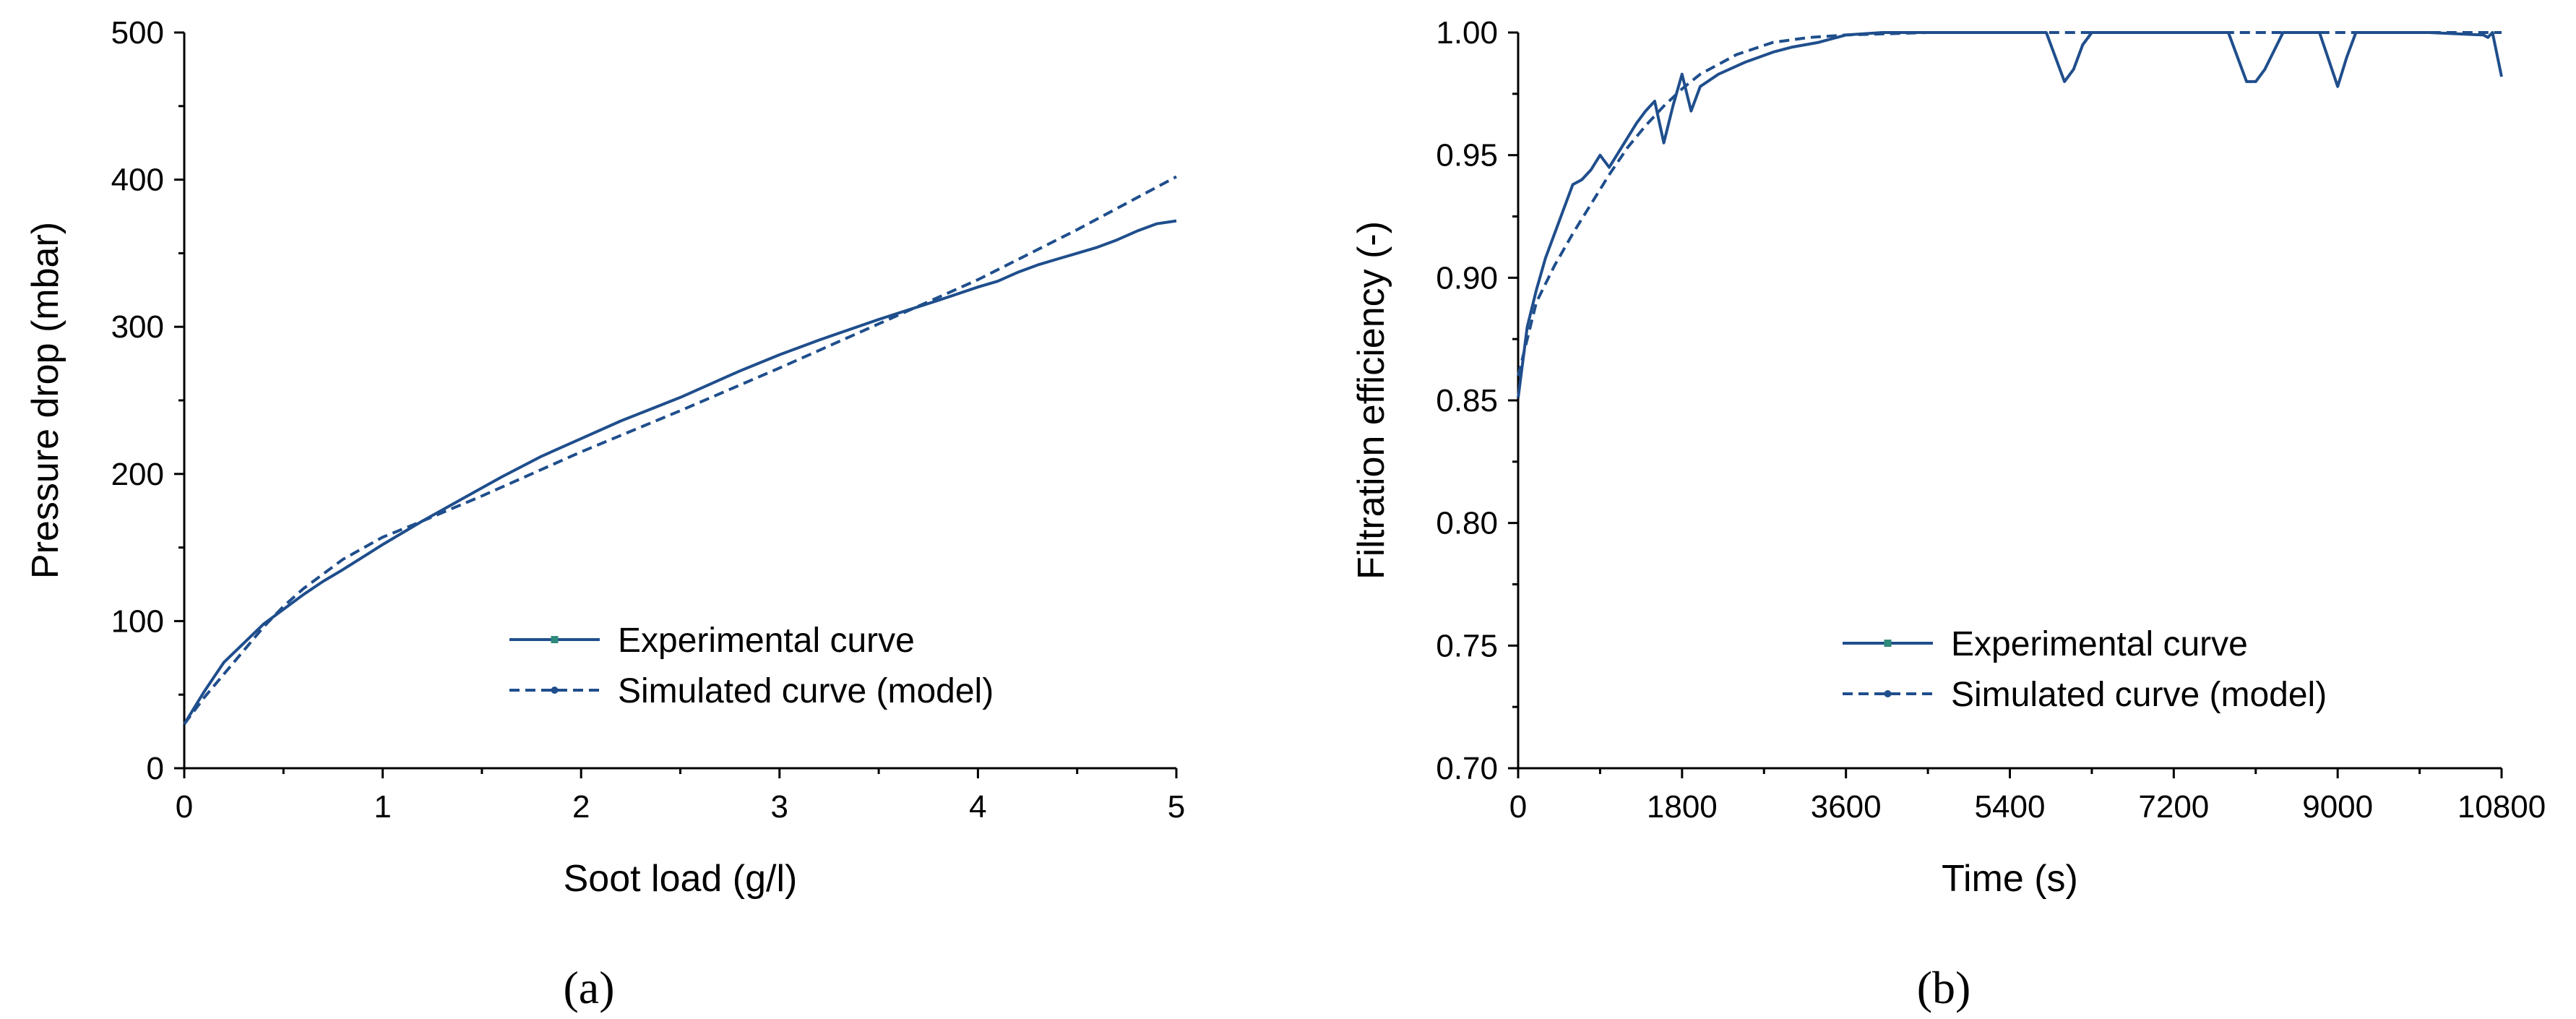  What do you see at coordinates (1467, 645) in the screenshot?
I see `y-tick-label-b: 0.75` at bounding box center [1467, 645].